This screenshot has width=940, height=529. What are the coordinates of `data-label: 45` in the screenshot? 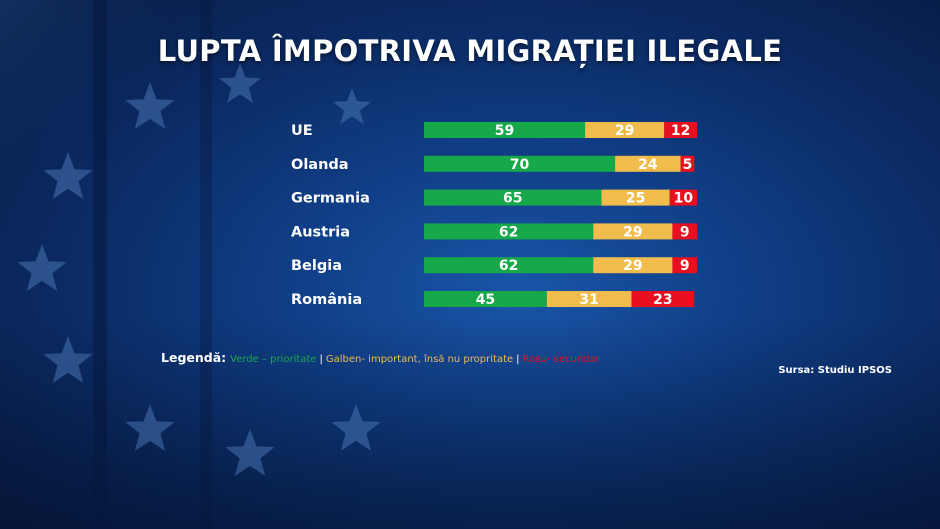 It's located at (485, 300).